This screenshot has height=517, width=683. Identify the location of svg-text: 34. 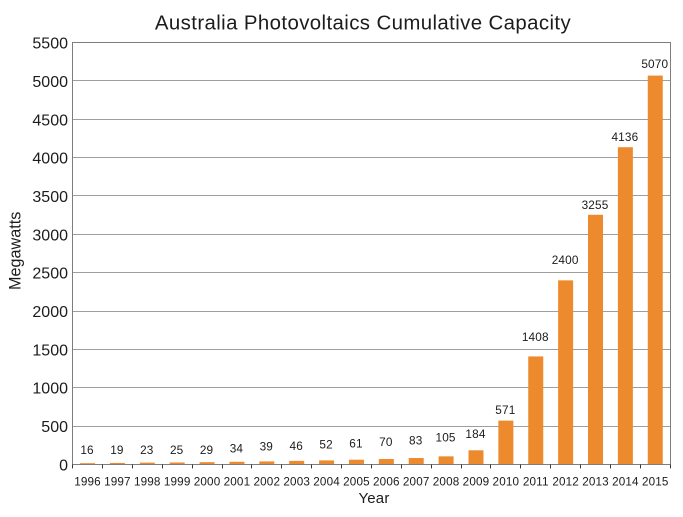
(237, 449).